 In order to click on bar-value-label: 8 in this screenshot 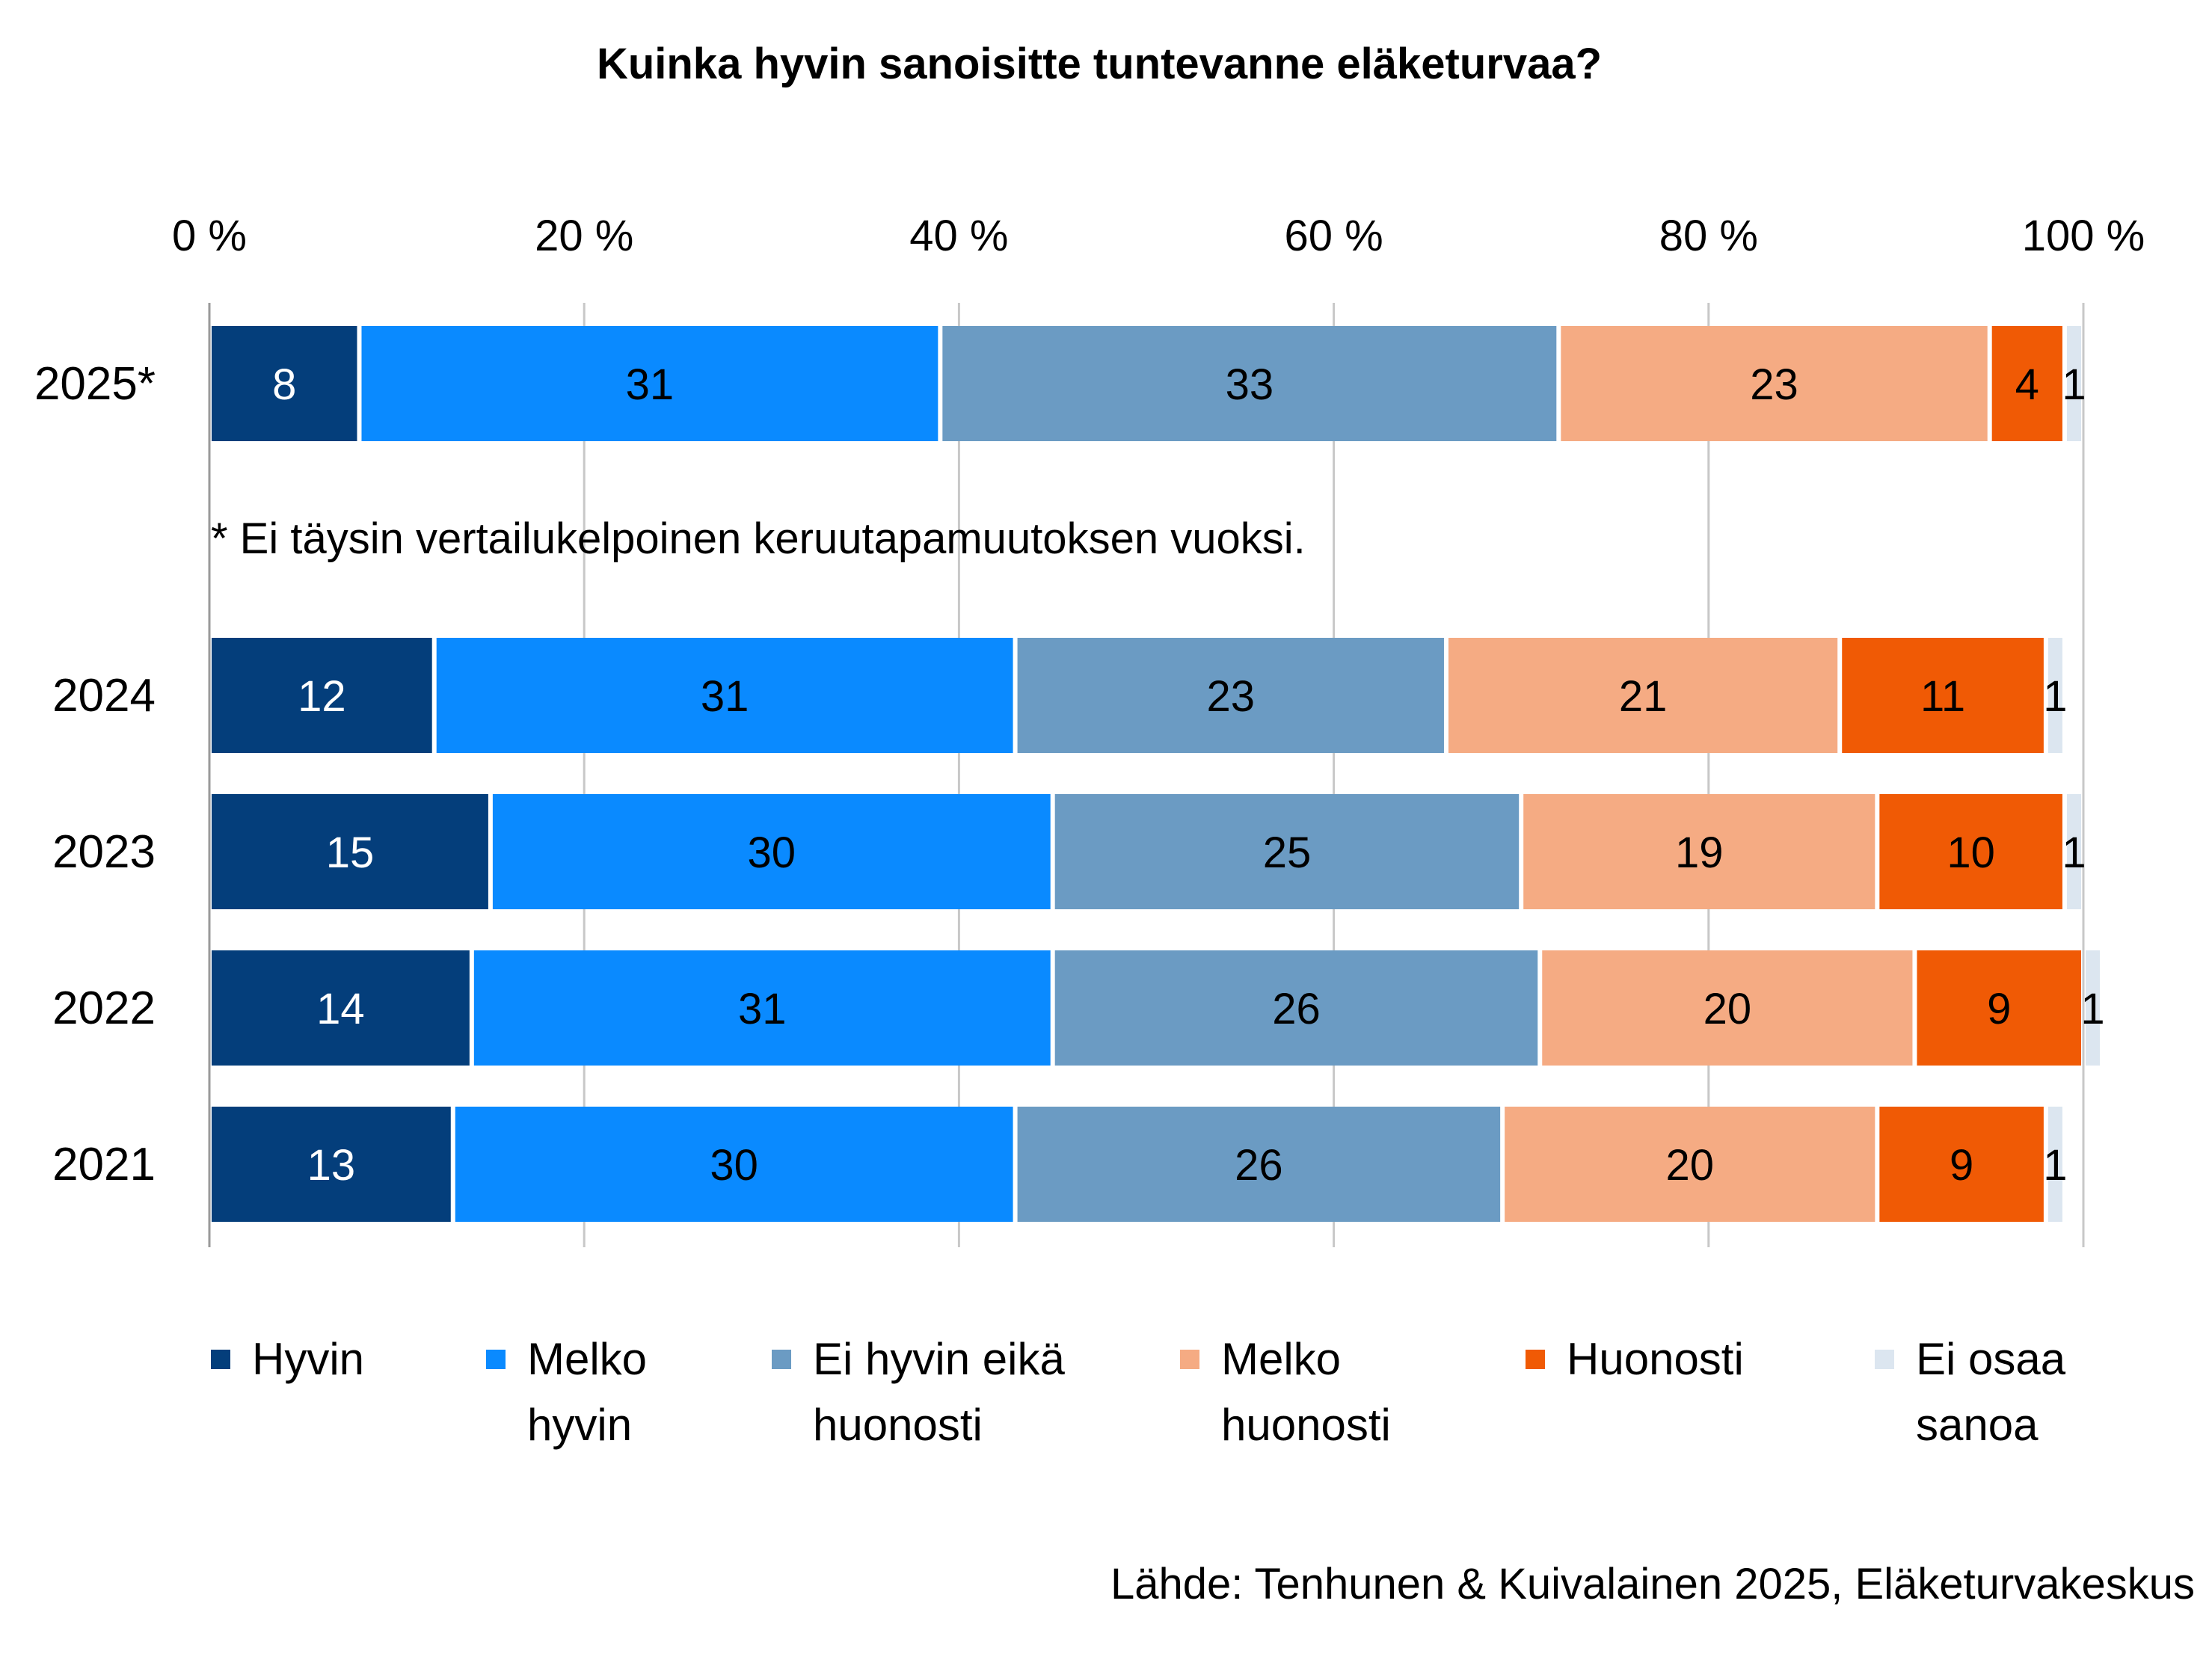, I will do `click(284, 385)`.